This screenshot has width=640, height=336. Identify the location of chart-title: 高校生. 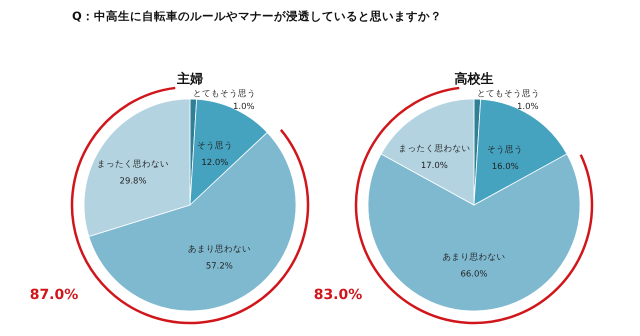
(474, 79).